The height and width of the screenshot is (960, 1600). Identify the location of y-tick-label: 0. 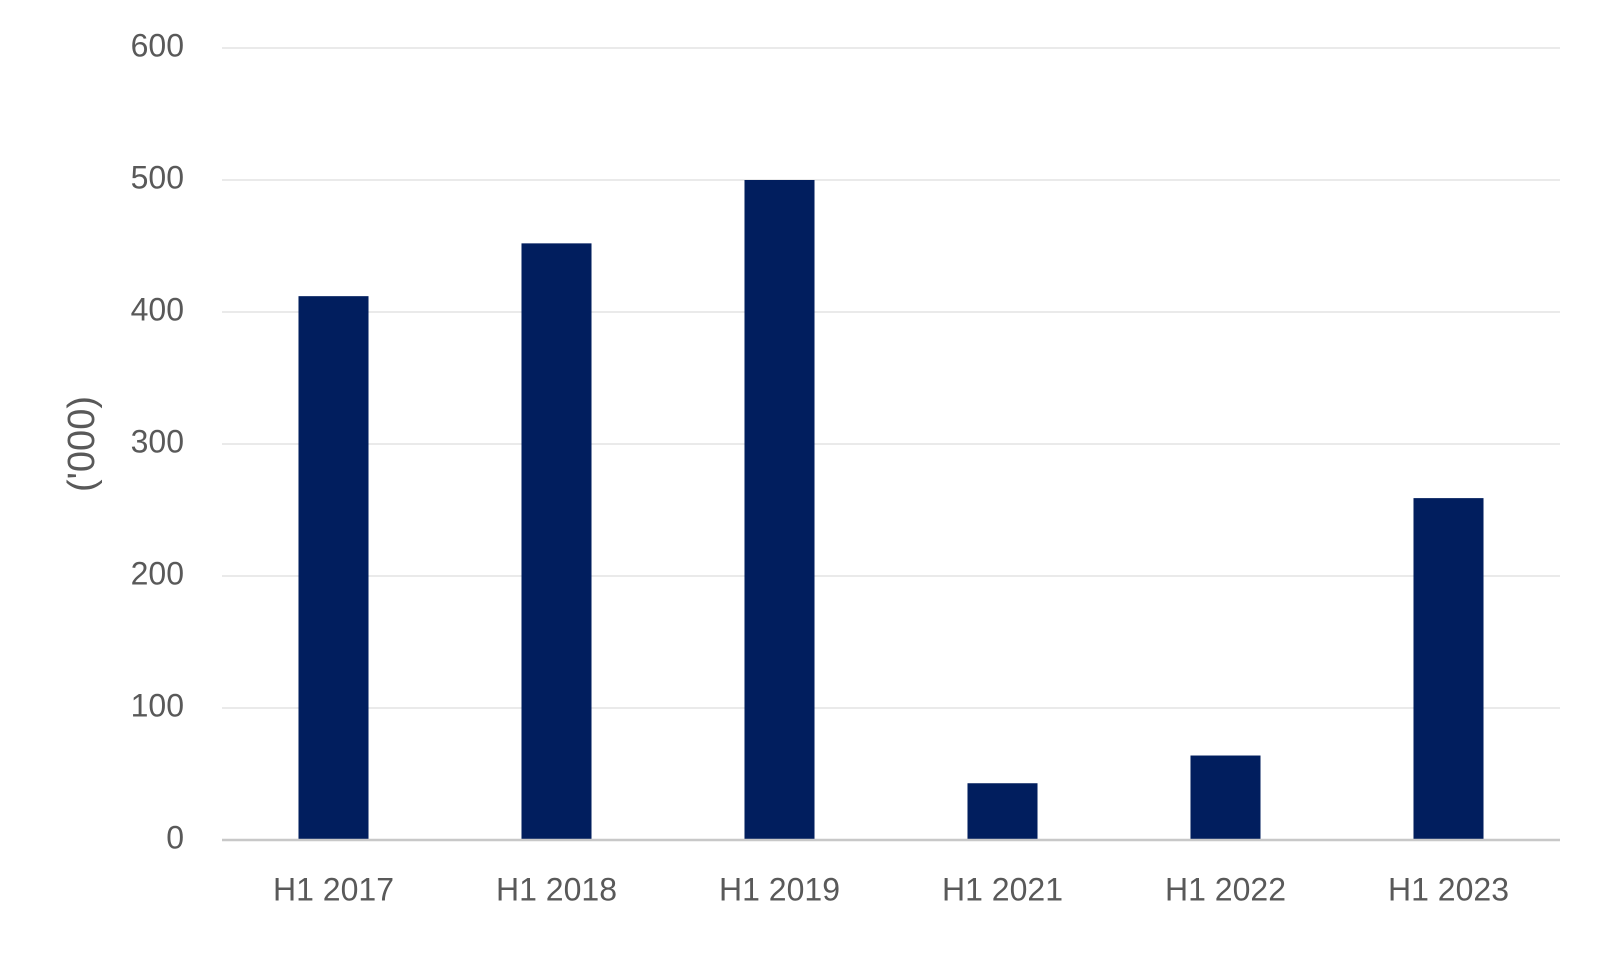
(175, 837).